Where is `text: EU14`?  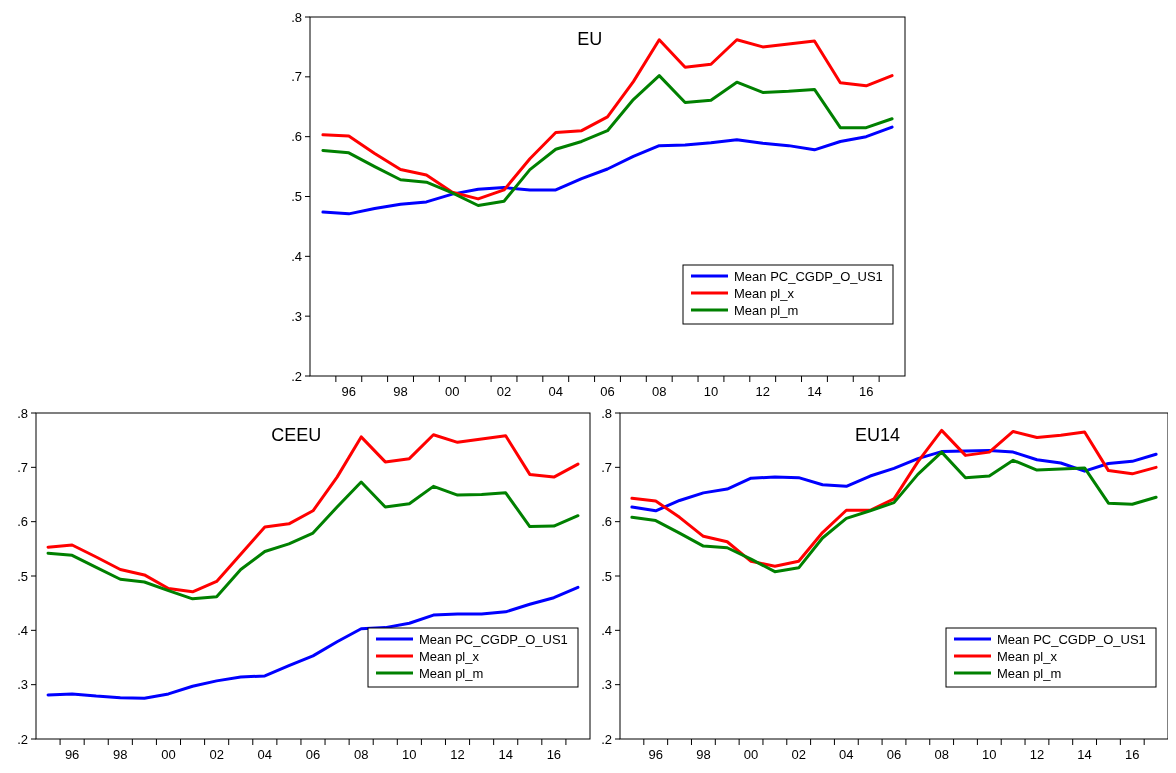 text: EU14 is located at coordinates (878, 435).